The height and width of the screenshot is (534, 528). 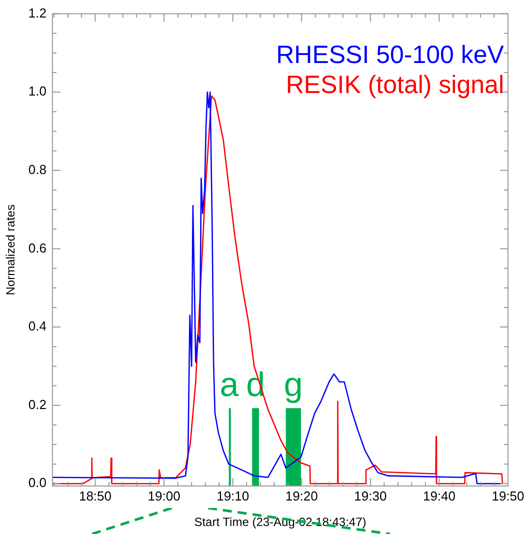 I want to click on band-label: a, so click(x=229, y=385).